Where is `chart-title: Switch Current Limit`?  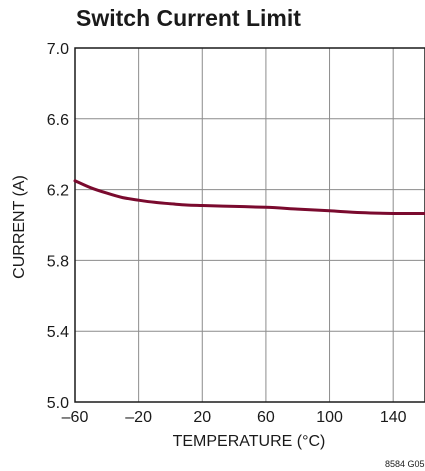
chart-title: Switch Current Limit is located at coordinates (188, 18).